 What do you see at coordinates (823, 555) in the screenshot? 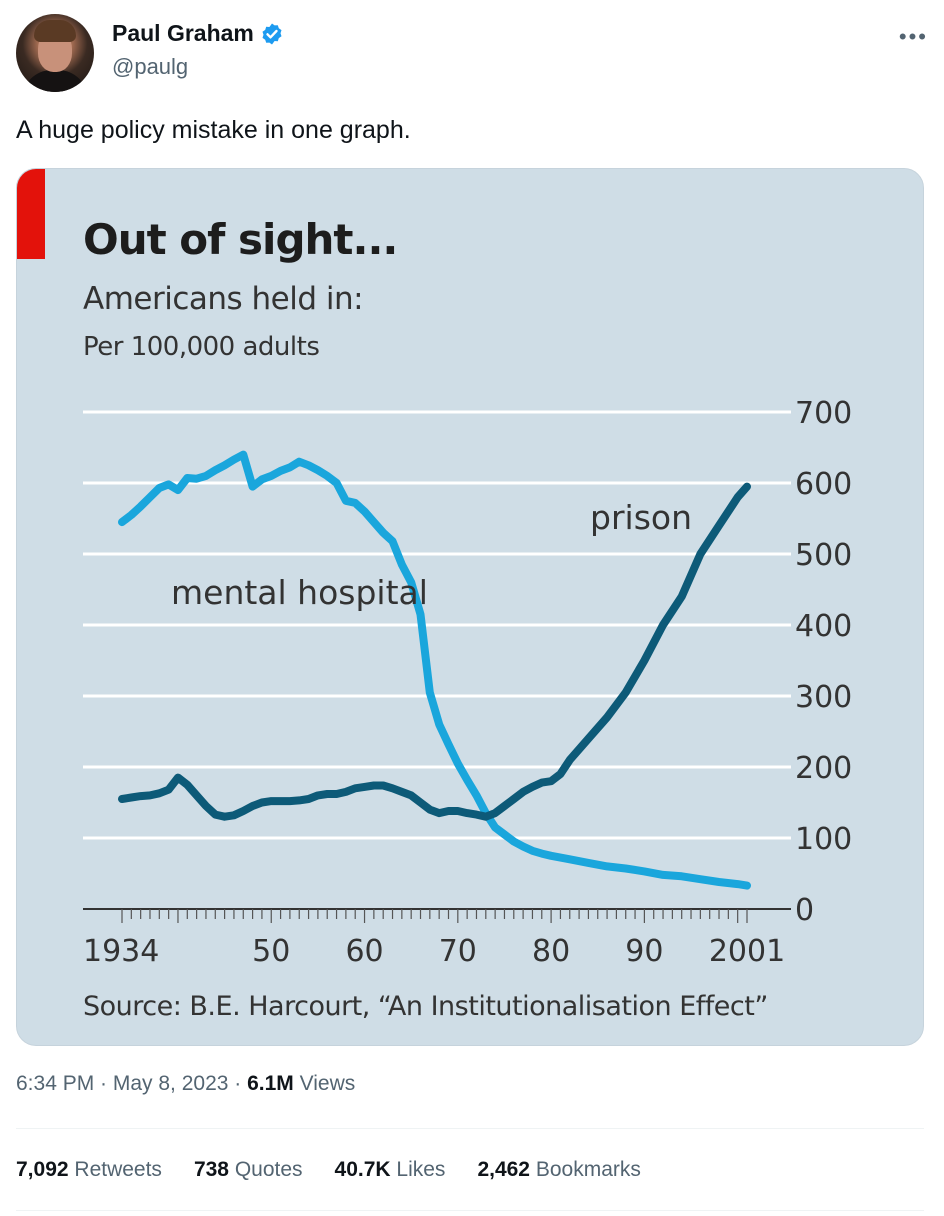
I see `y-tick-label: 500` at bounding box center [823, 555].